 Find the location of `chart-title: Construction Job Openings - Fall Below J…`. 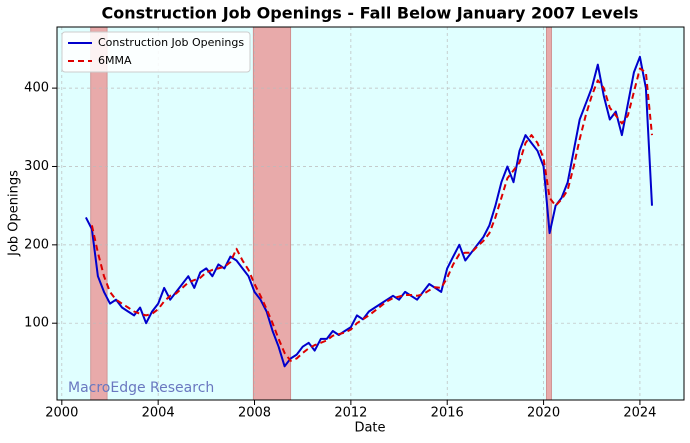

chart-title: Construction Job Openings - Fall Below J… is located at coordinates (370, 13).